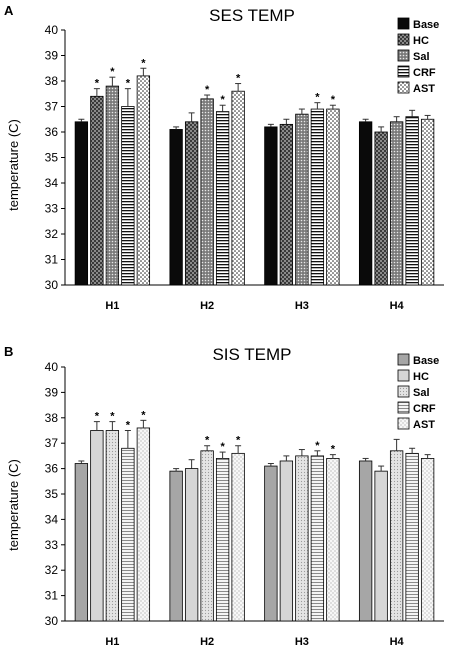 This screenshot has width=454, height=650. Describe the element at coordinates (191, 203) in the screenshot. I see `bar-hc-h2` at that location.